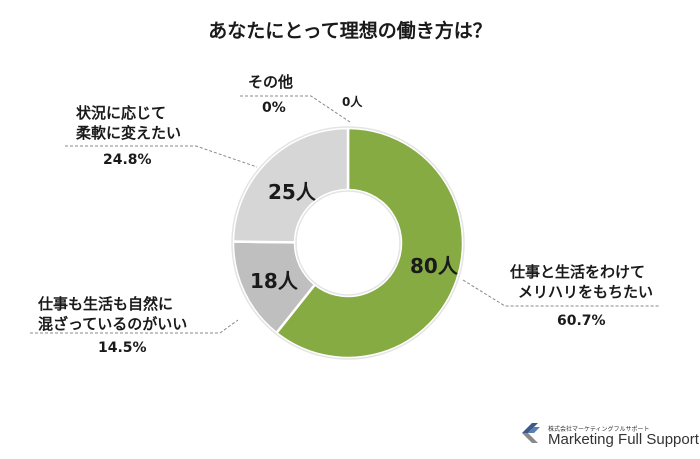 This screenshot has width=700, height=459. I want to click on leader-line-separate, so click(561, 293).